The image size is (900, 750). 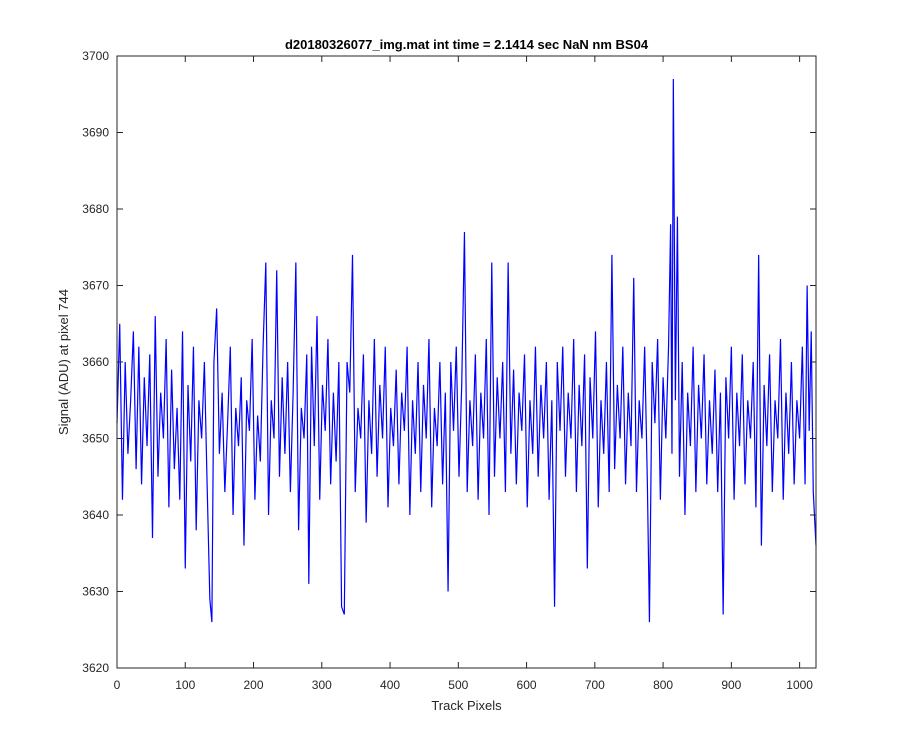 I want to click on x-tick-label: 100, so click(x=185, y=685).